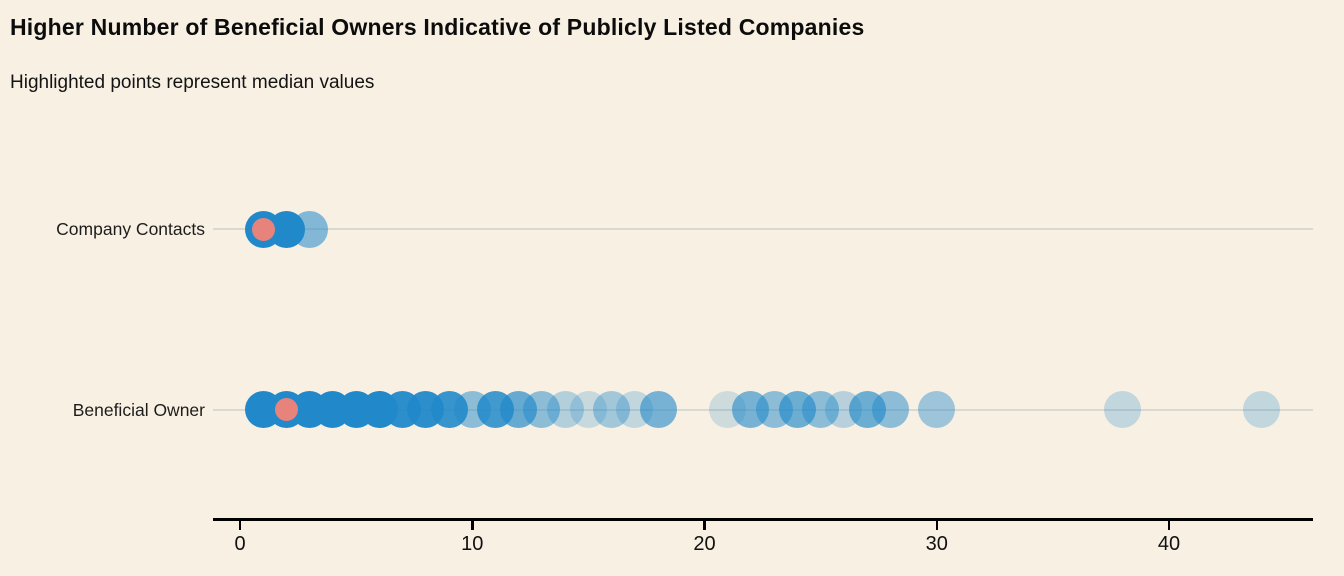 This screenshot has width=1344, height=576. Describe the element at coordinates (130, 229) in the screenshot. I see `row-label: Company Contacts` at that location.